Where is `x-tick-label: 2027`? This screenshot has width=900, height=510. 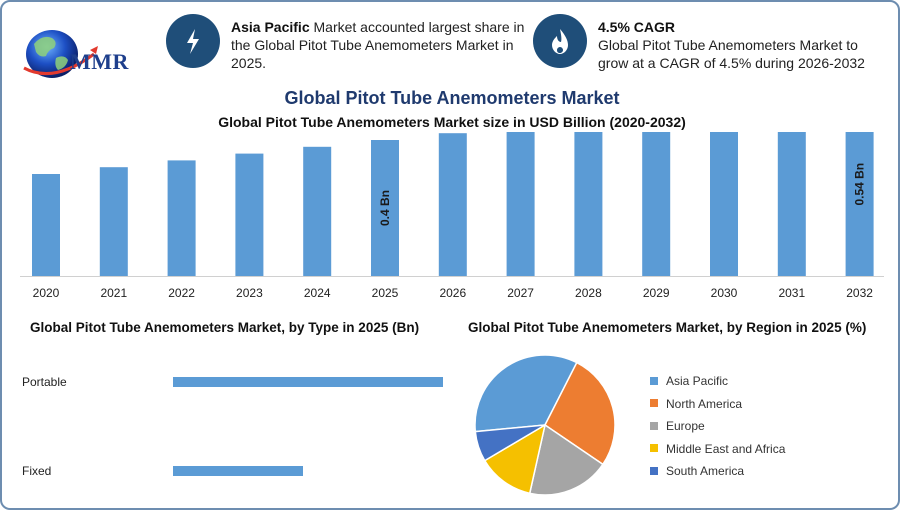
x-tick-label: 2027 is located at coordinates (520, 293).